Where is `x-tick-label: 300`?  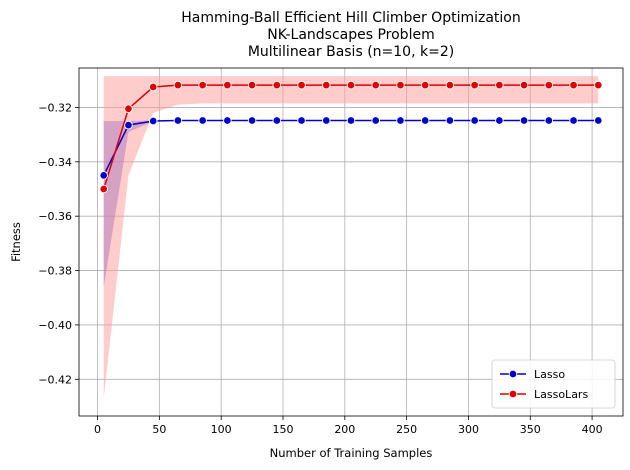
x-tick-label: 300 is located at coordinates (468, 429).